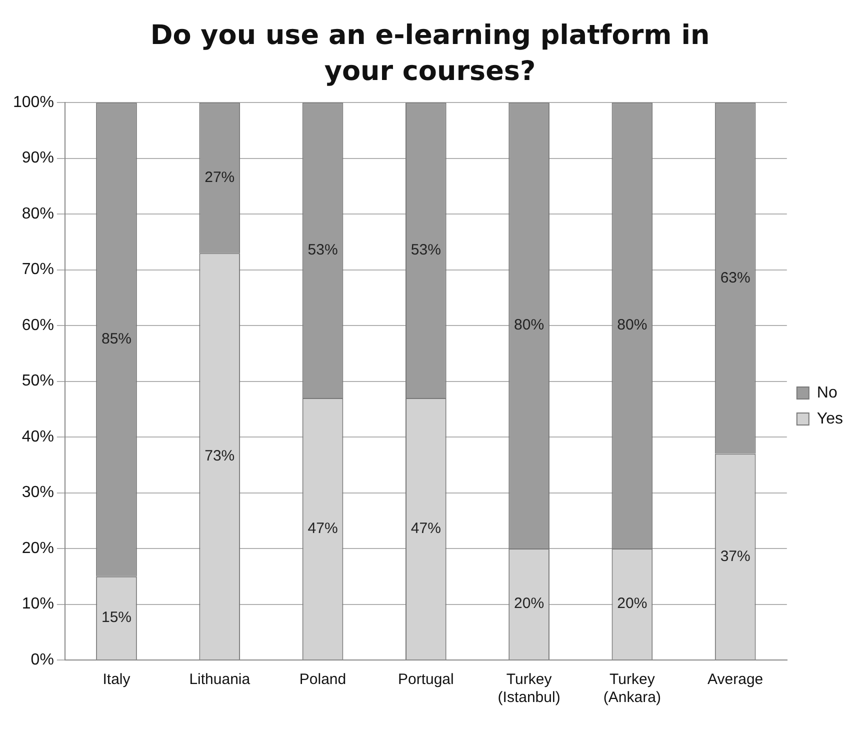 The image size is (863, 735). Describe the element at coordinates (38, 158) in the screenshot. I see `y-tick-label: 90%` at that location.